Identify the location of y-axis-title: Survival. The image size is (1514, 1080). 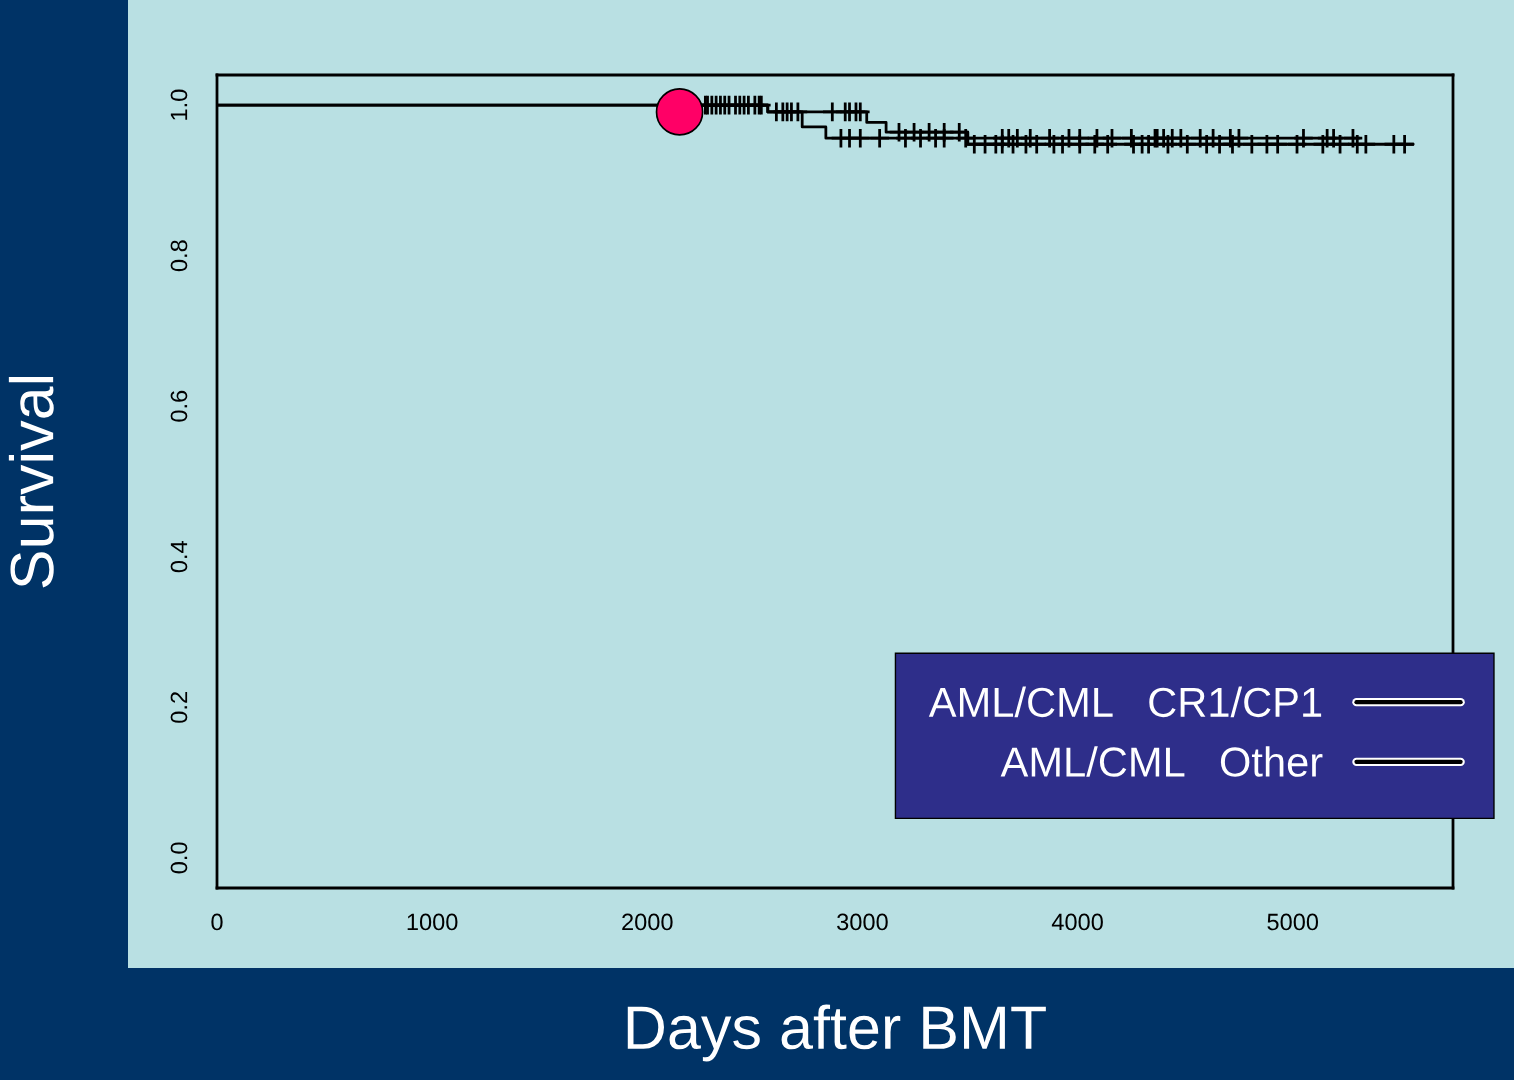
(31, 482).